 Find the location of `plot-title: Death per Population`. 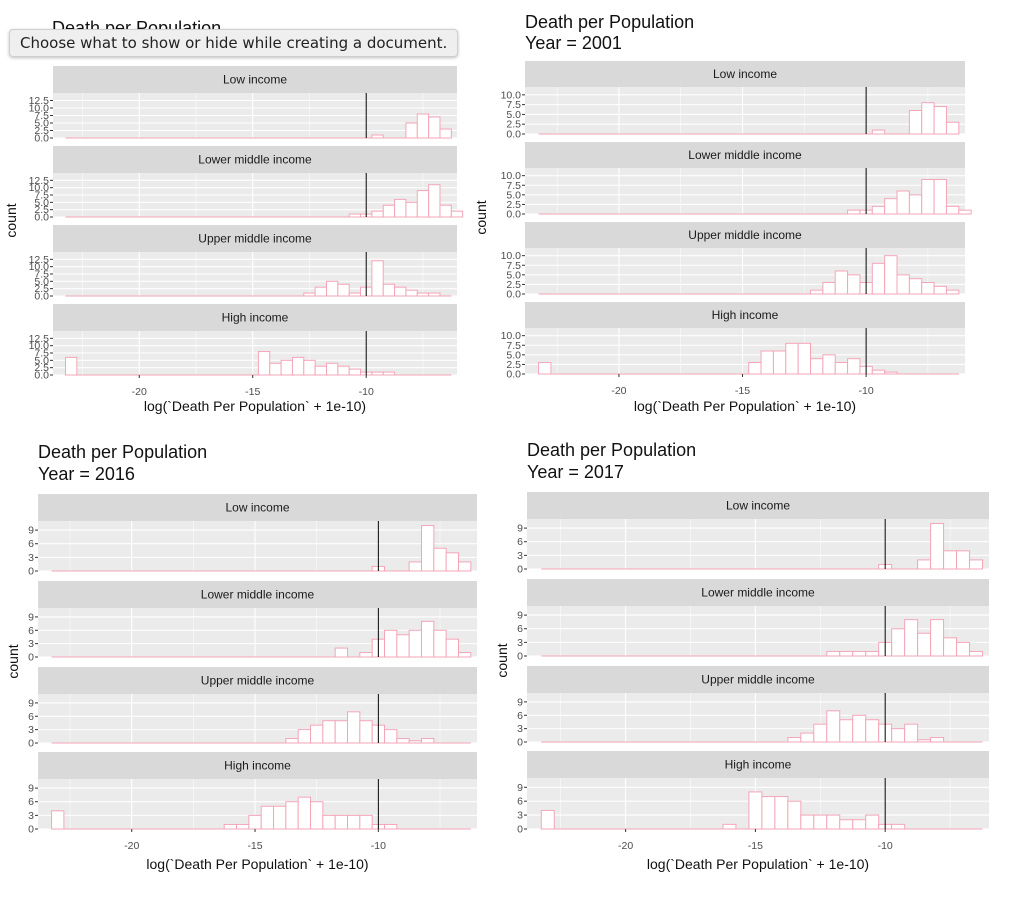

plot-title: Death per Population is located at coordinates (609, 22).